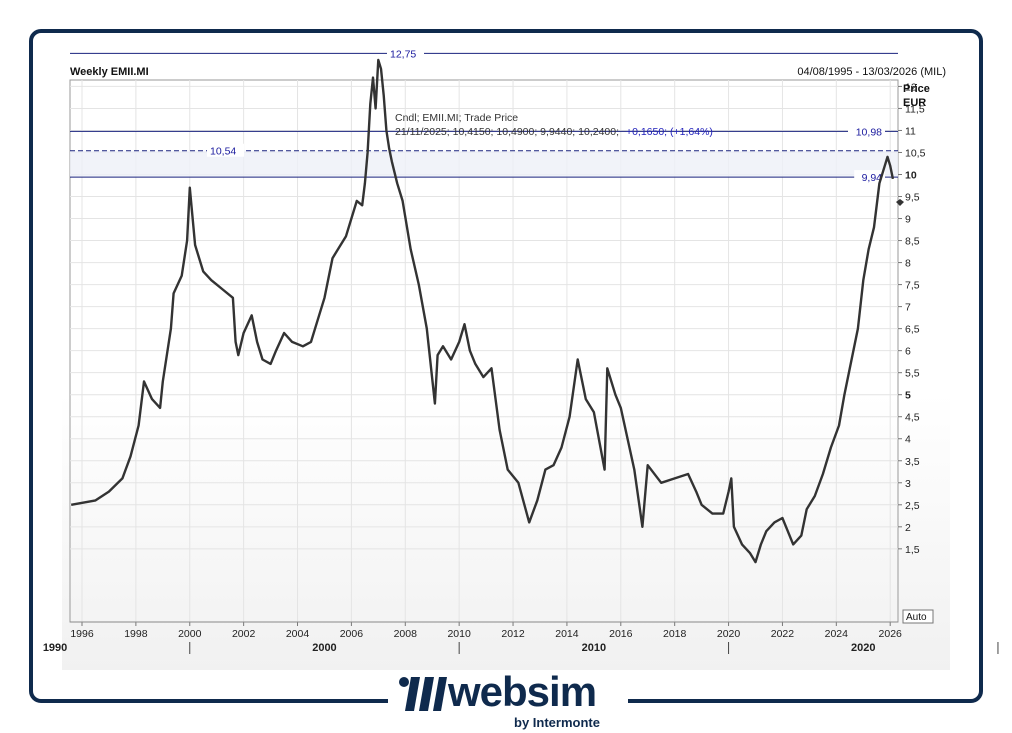  What do you see at coordinates (594, 648) in the screenshot?
I see `decade-label: 2010` at bounding box center [594, 648].